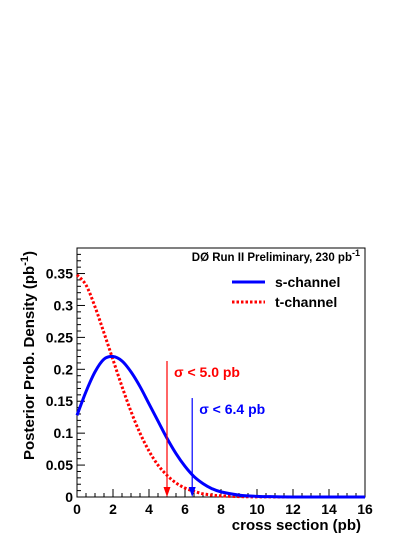 The image size is (415, 537). I want to click on x-tick-label: 14, so click(329, 509).